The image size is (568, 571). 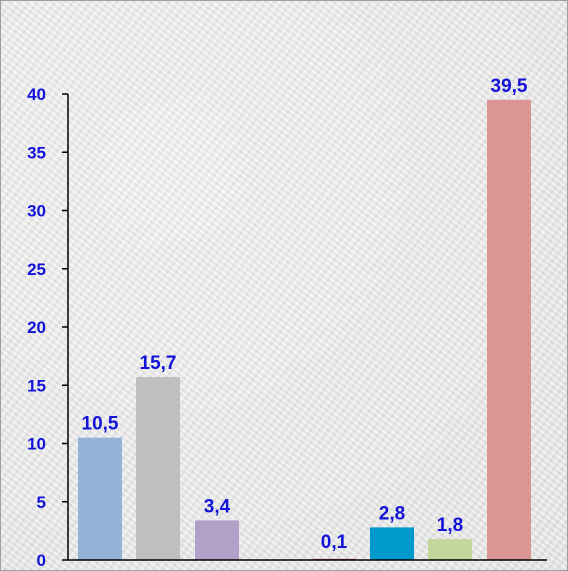 I want to click on y-tick-label: 25, so click(x=36, y=269).